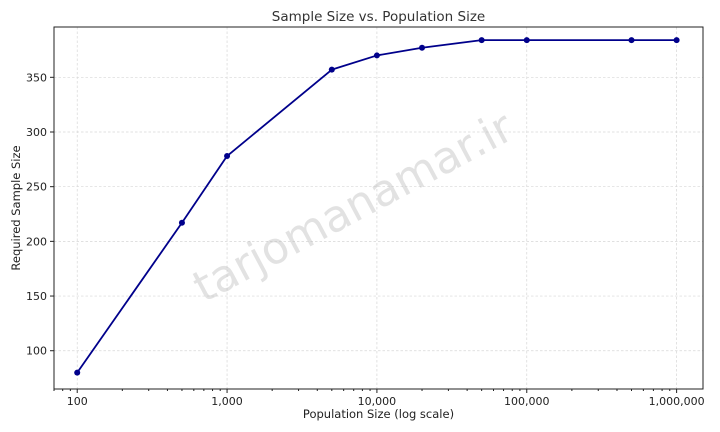 The image size is (720, 432). Describe the element at coordinates (36, 351) in the screenshot. I see `y-tick-label: 100` at that location.